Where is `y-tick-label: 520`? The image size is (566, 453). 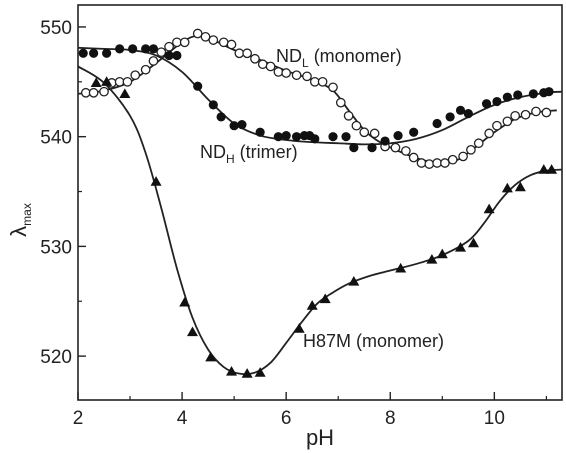
y-tick-label: 520 is located at coordinates (56, 357).